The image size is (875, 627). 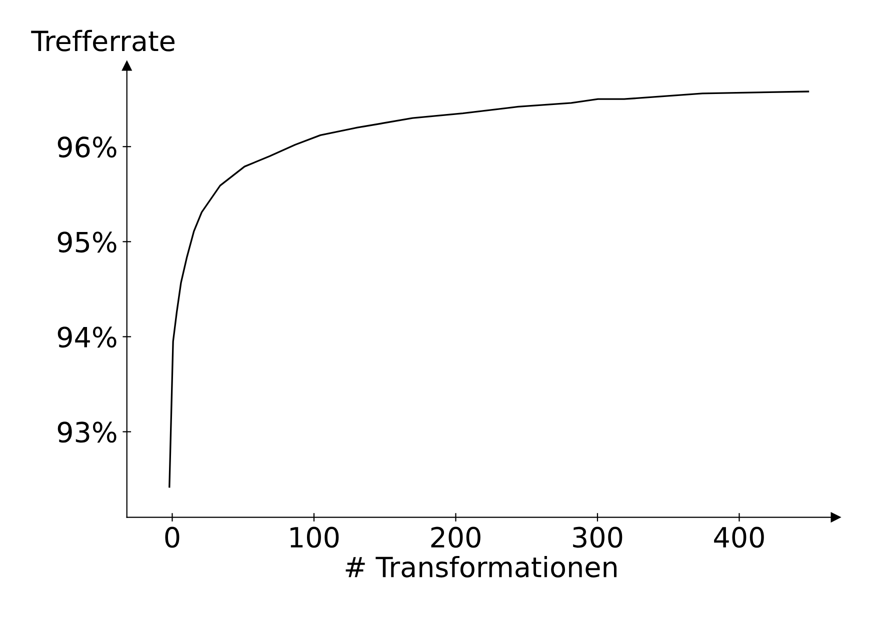 I want to click on x-tick-label: 0, so click(x=172, y=537).